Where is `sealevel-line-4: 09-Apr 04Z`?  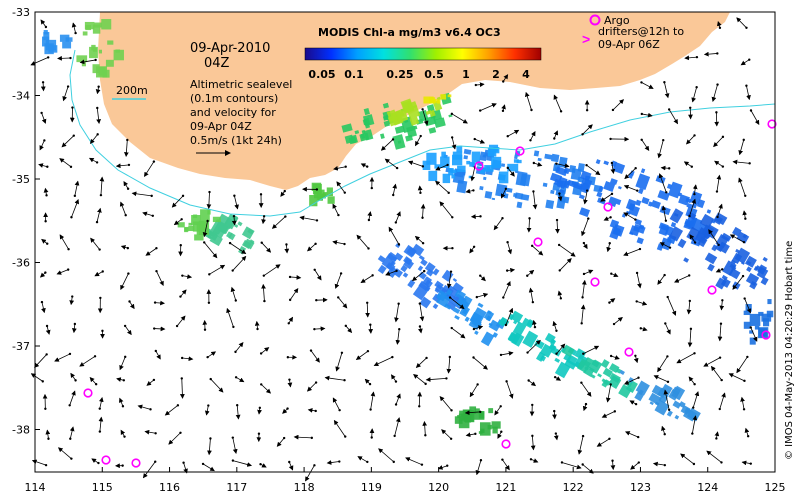 sealevel-line-4: 09-Apr 04Z is located at coordinates (221, 126).